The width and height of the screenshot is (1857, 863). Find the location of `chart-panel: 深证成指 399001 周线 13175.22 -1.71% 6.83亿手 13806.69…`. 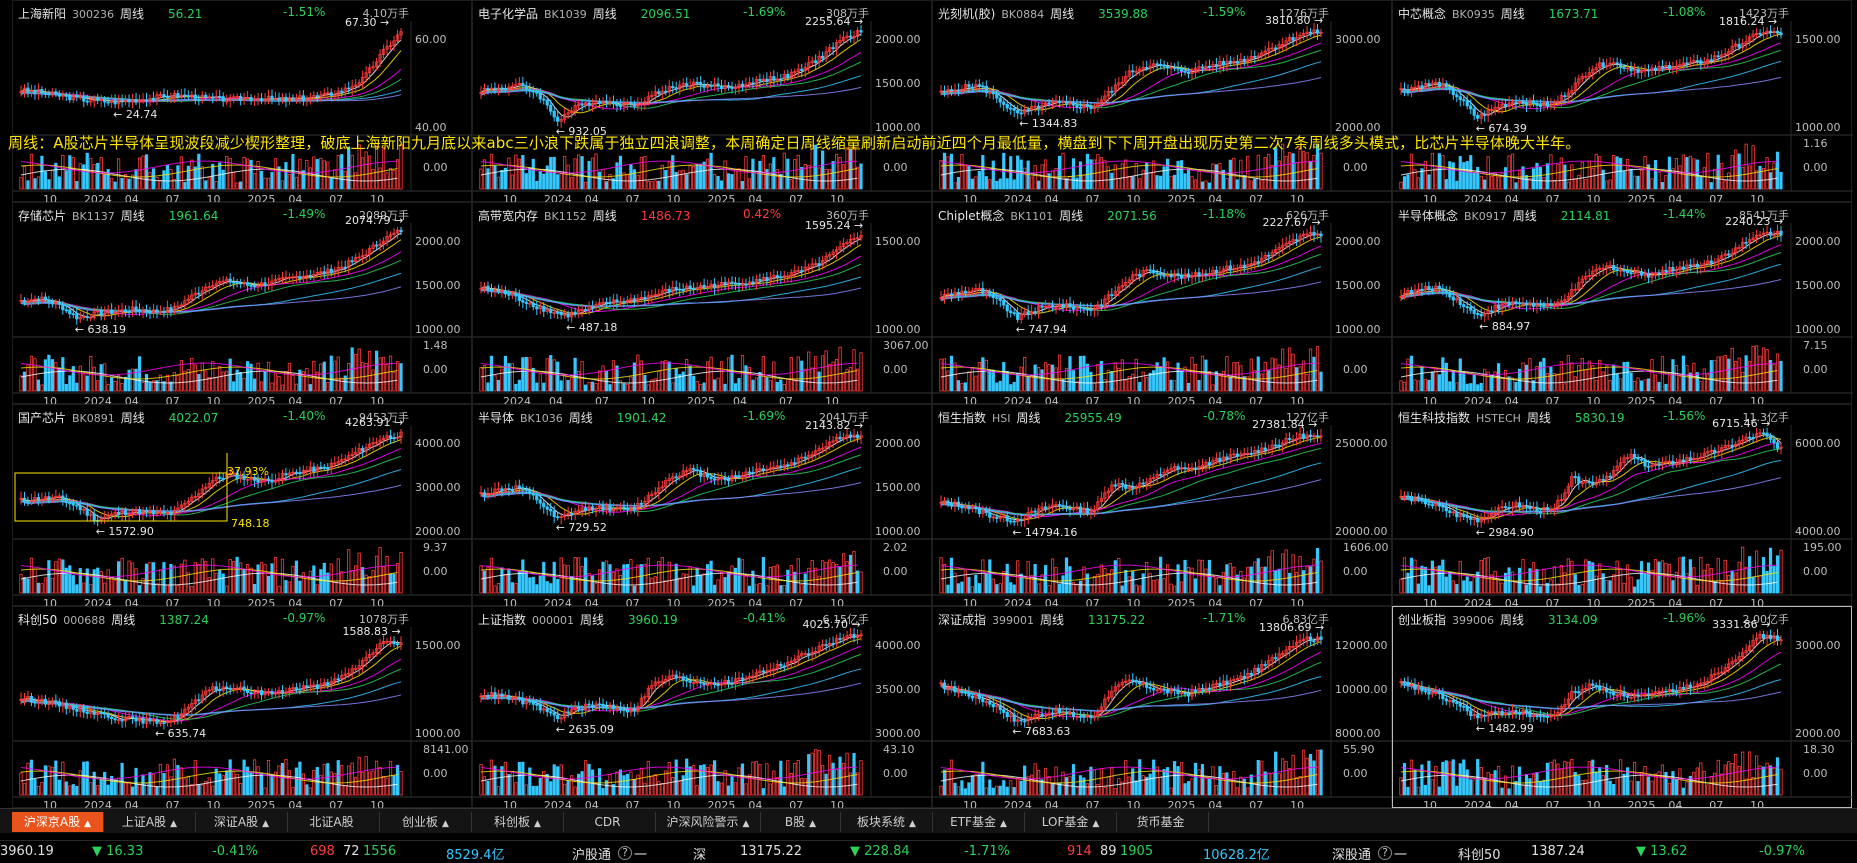

chart-panel: 深证成指 399001 周线 13175.22 -1.71% 6.83亿手 13806.69… is located at coordinates (1162, 709).